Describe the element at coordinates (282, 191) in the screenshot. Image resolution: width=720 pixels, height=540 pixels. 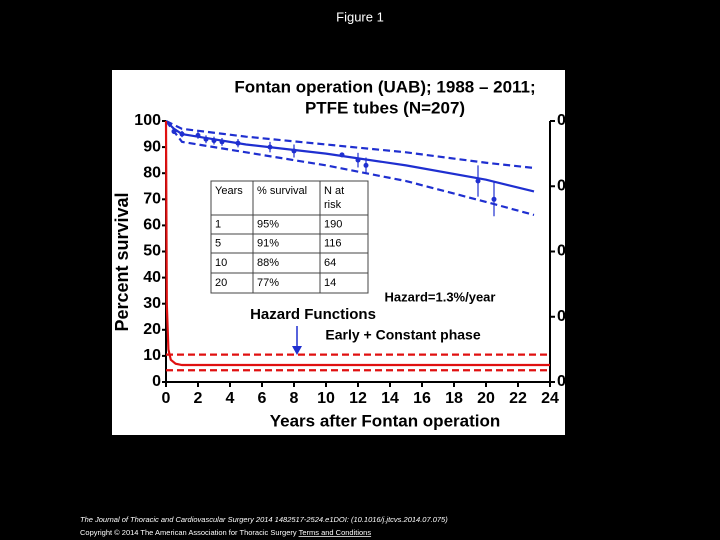
I see `table-header: % survival` at that location.